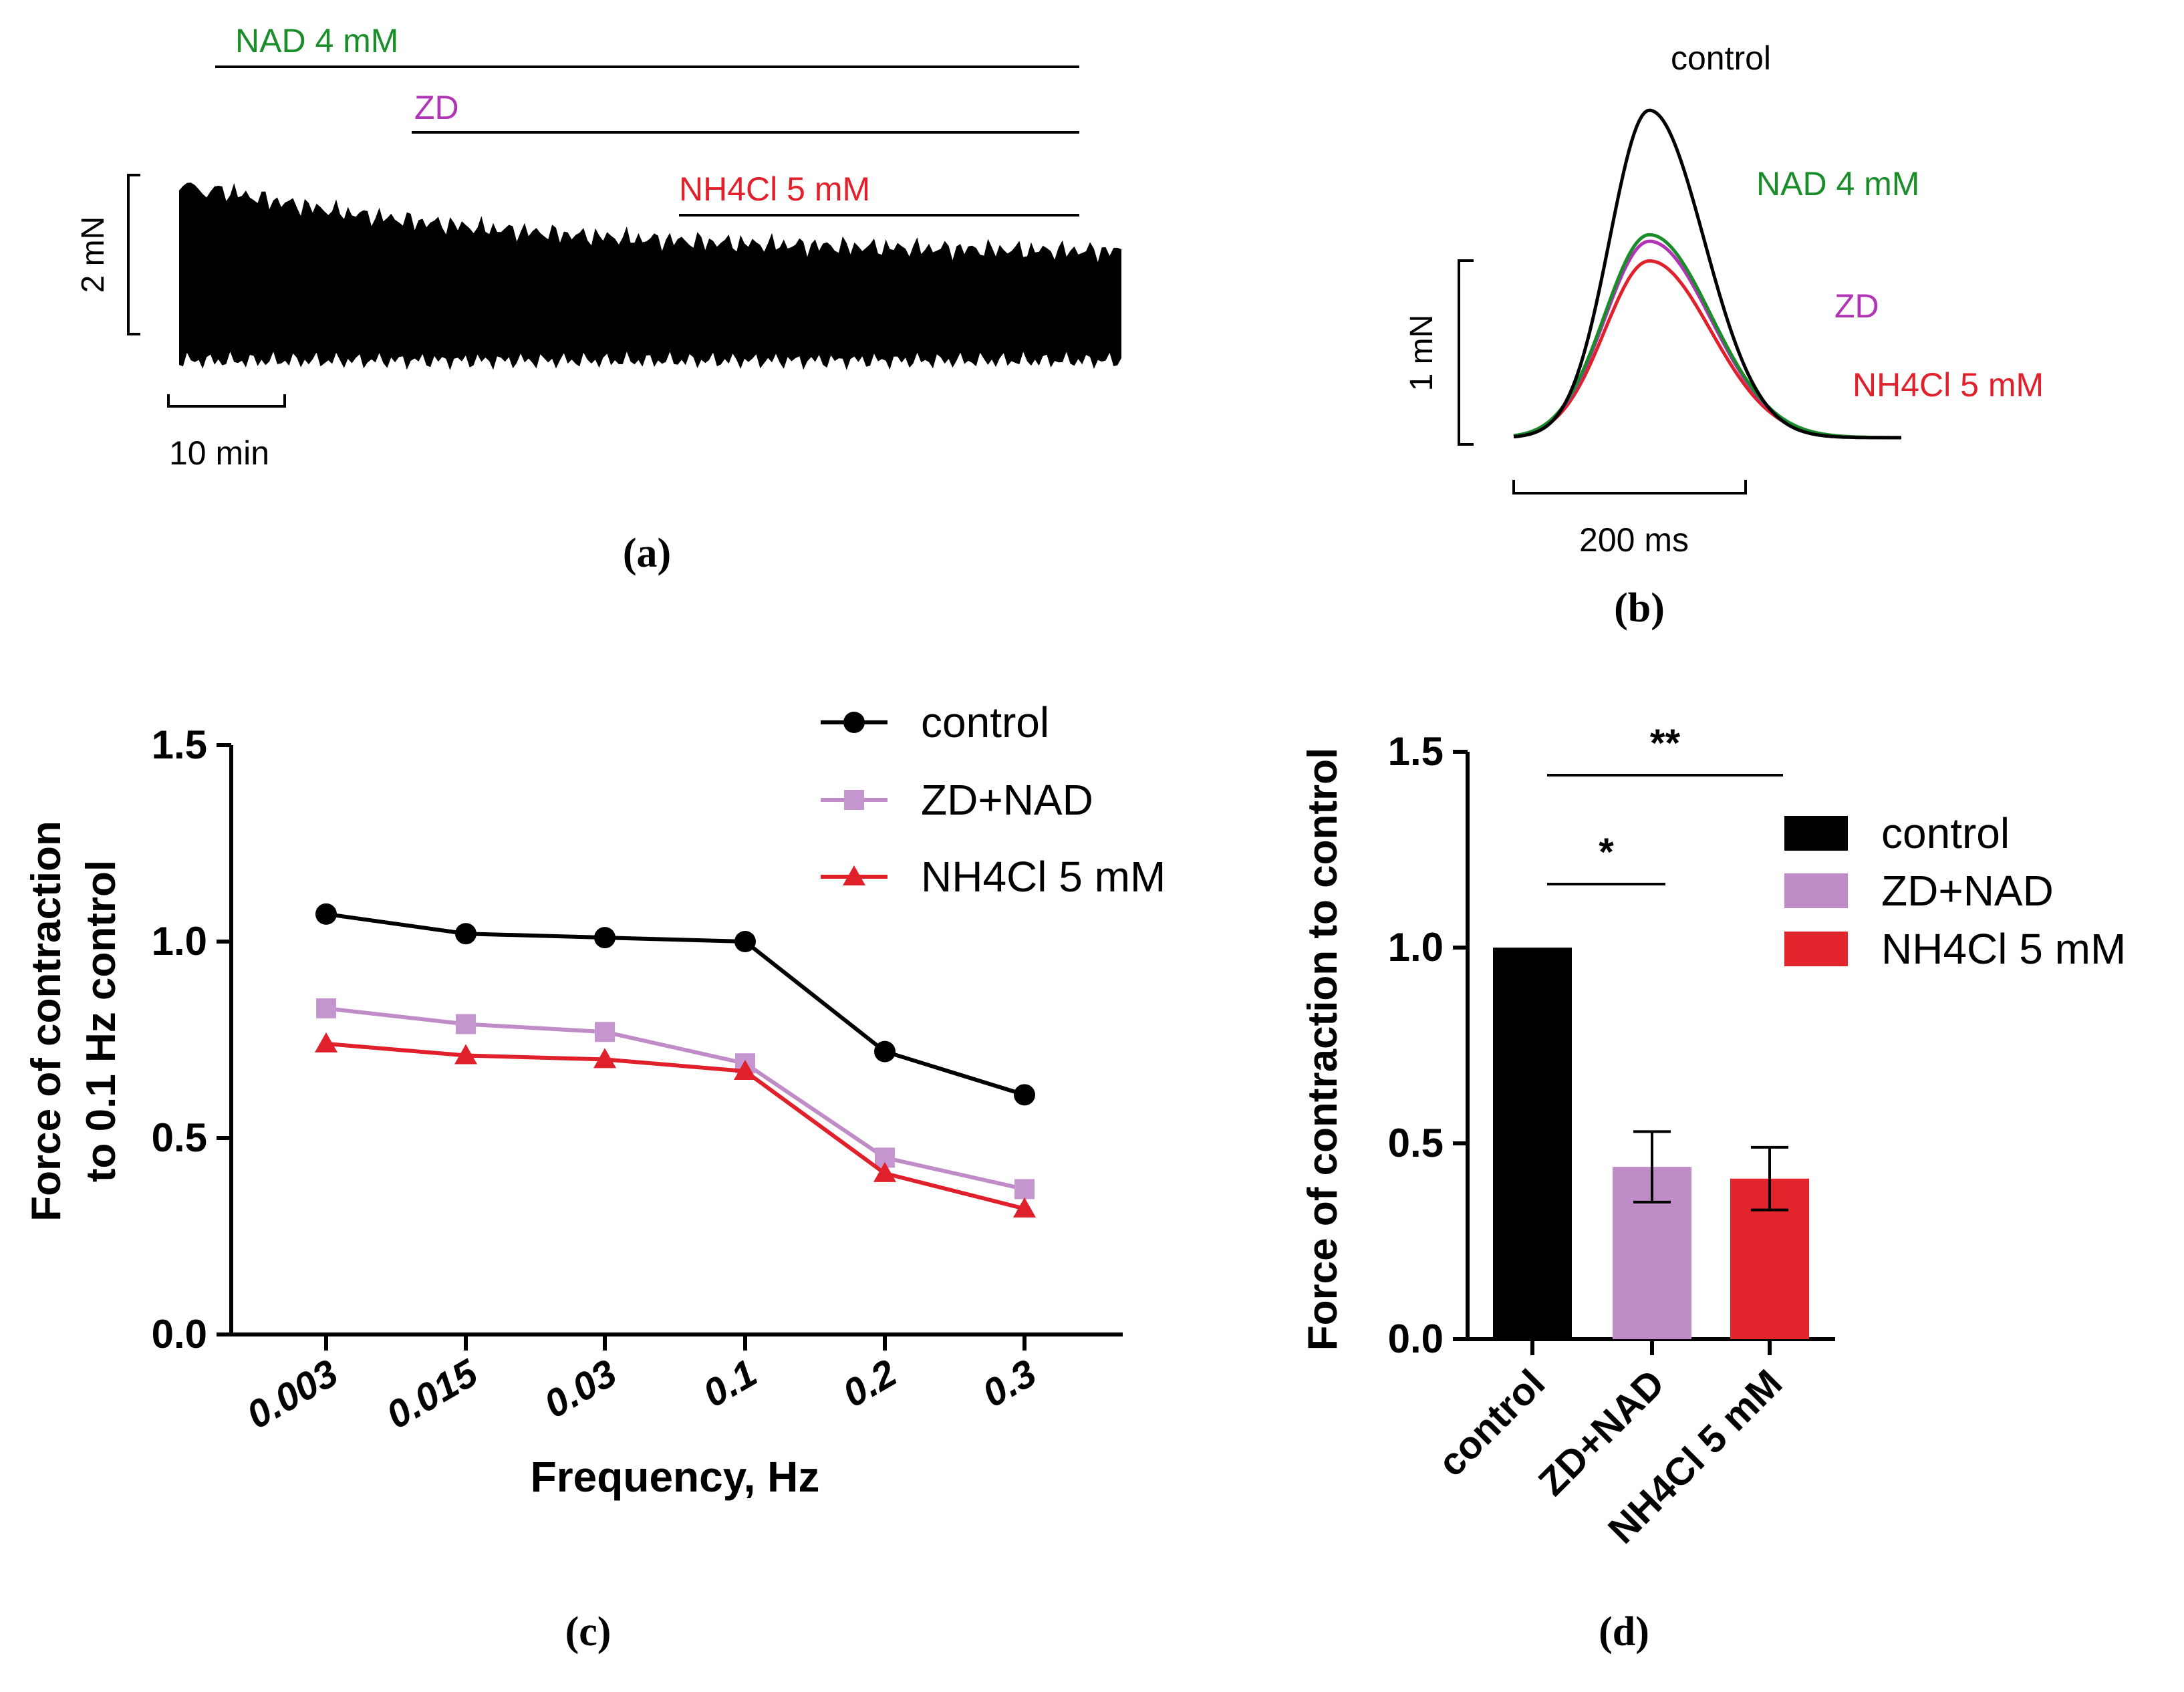  What do you see at coordinates (316, 40) in the screenshot?
I see `bar-label-nad: NAD 4 mM` at bounding box center [316, 40].